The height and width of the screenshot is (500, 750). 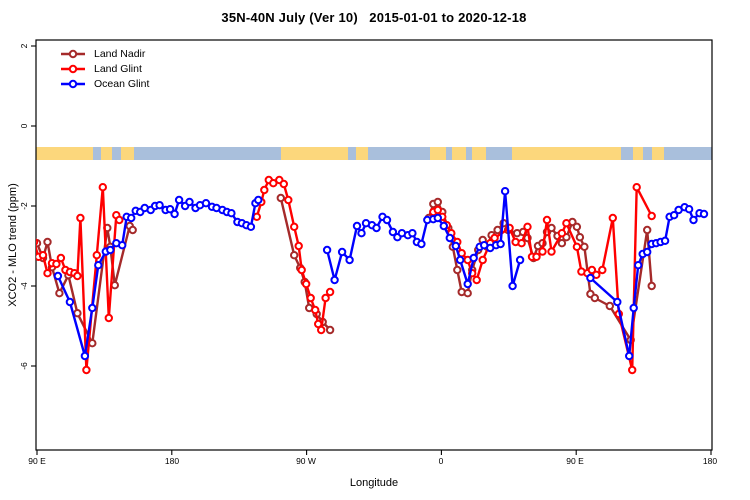 I want to click on y-tick-label: -2, so click(x=24, y=206).